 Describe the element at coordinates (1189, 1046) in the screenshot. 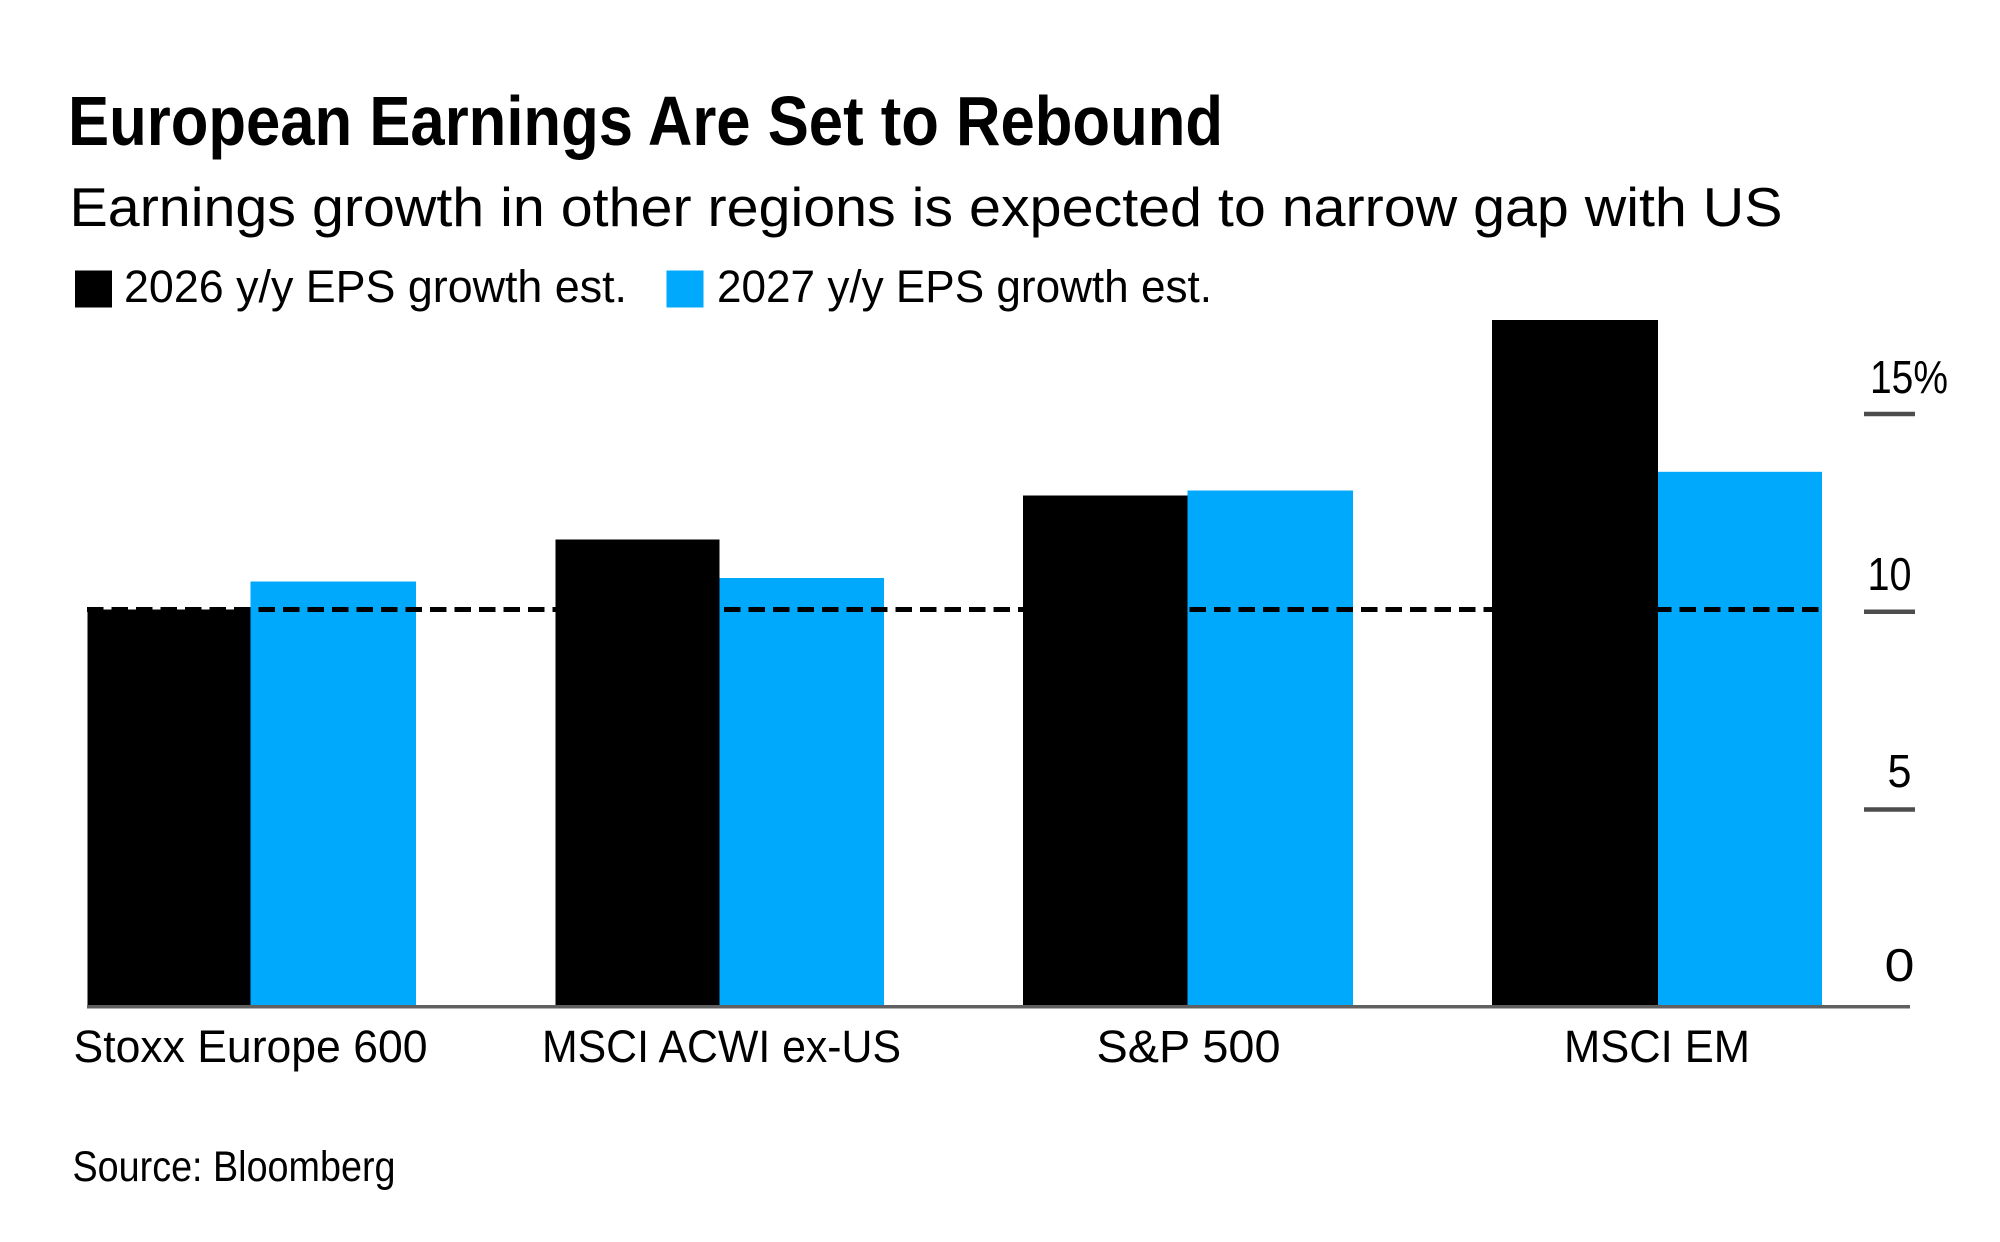

I see `svg-text: S&P 500` at that location.